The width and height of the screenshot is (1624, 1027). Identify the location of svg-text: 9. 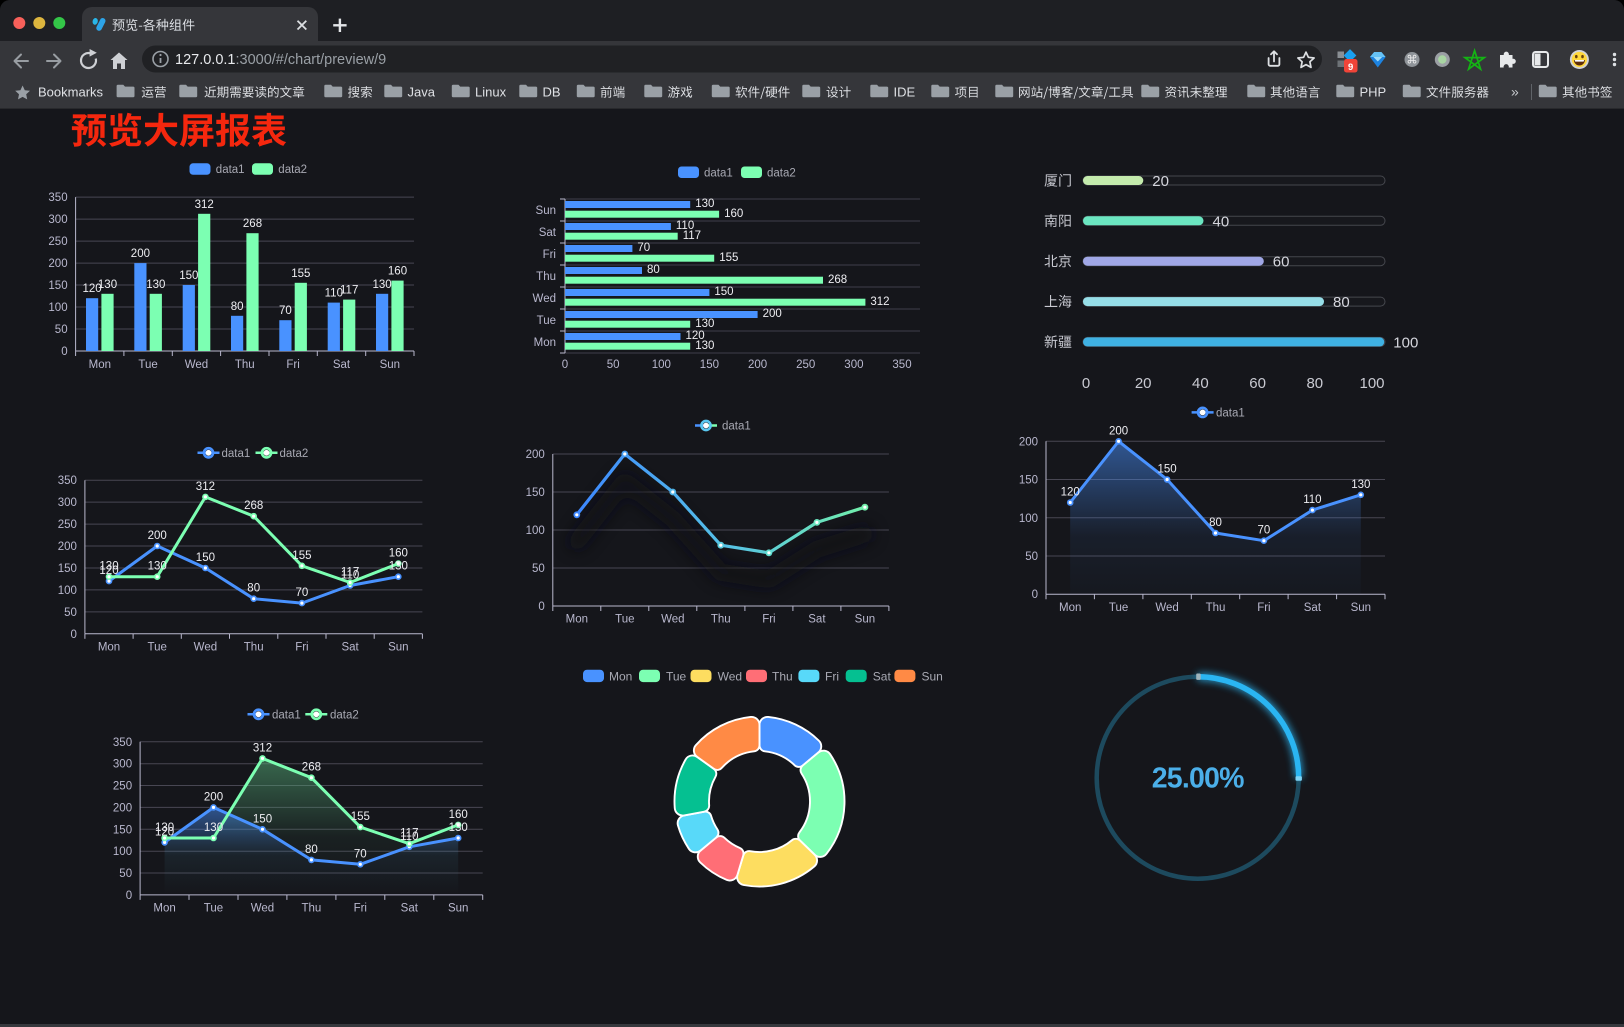
(1350, 67).